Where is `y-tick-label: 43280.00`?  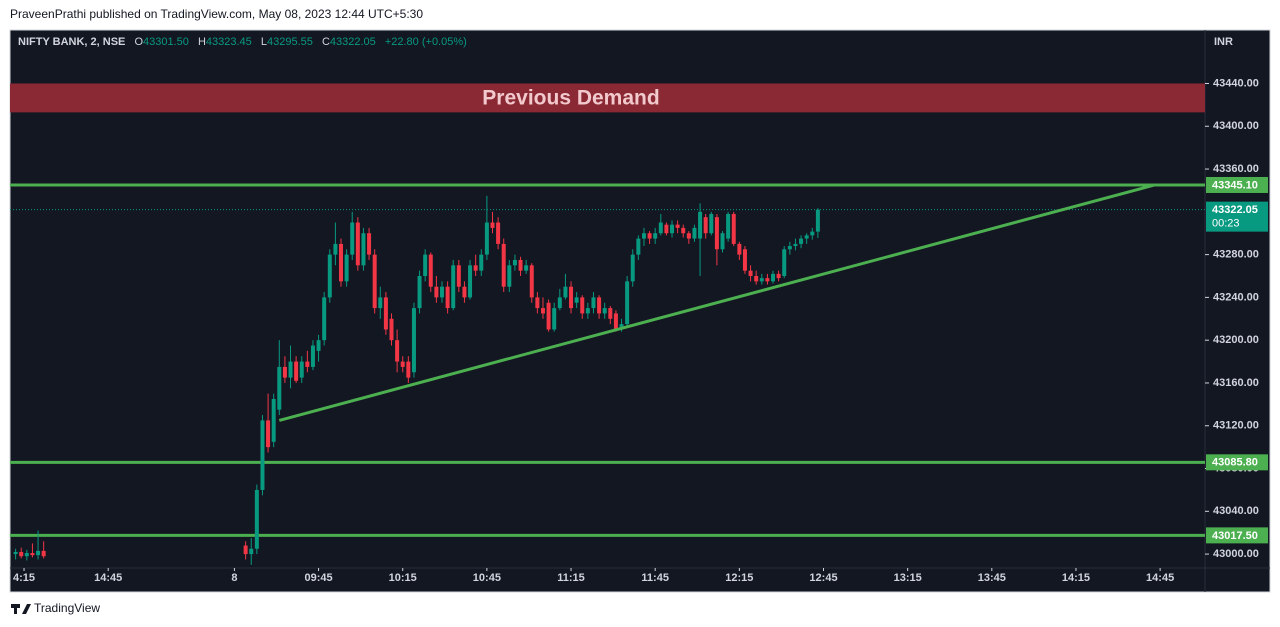
y-tick-label: 43280.00 is located at coordinates (1236, 255).